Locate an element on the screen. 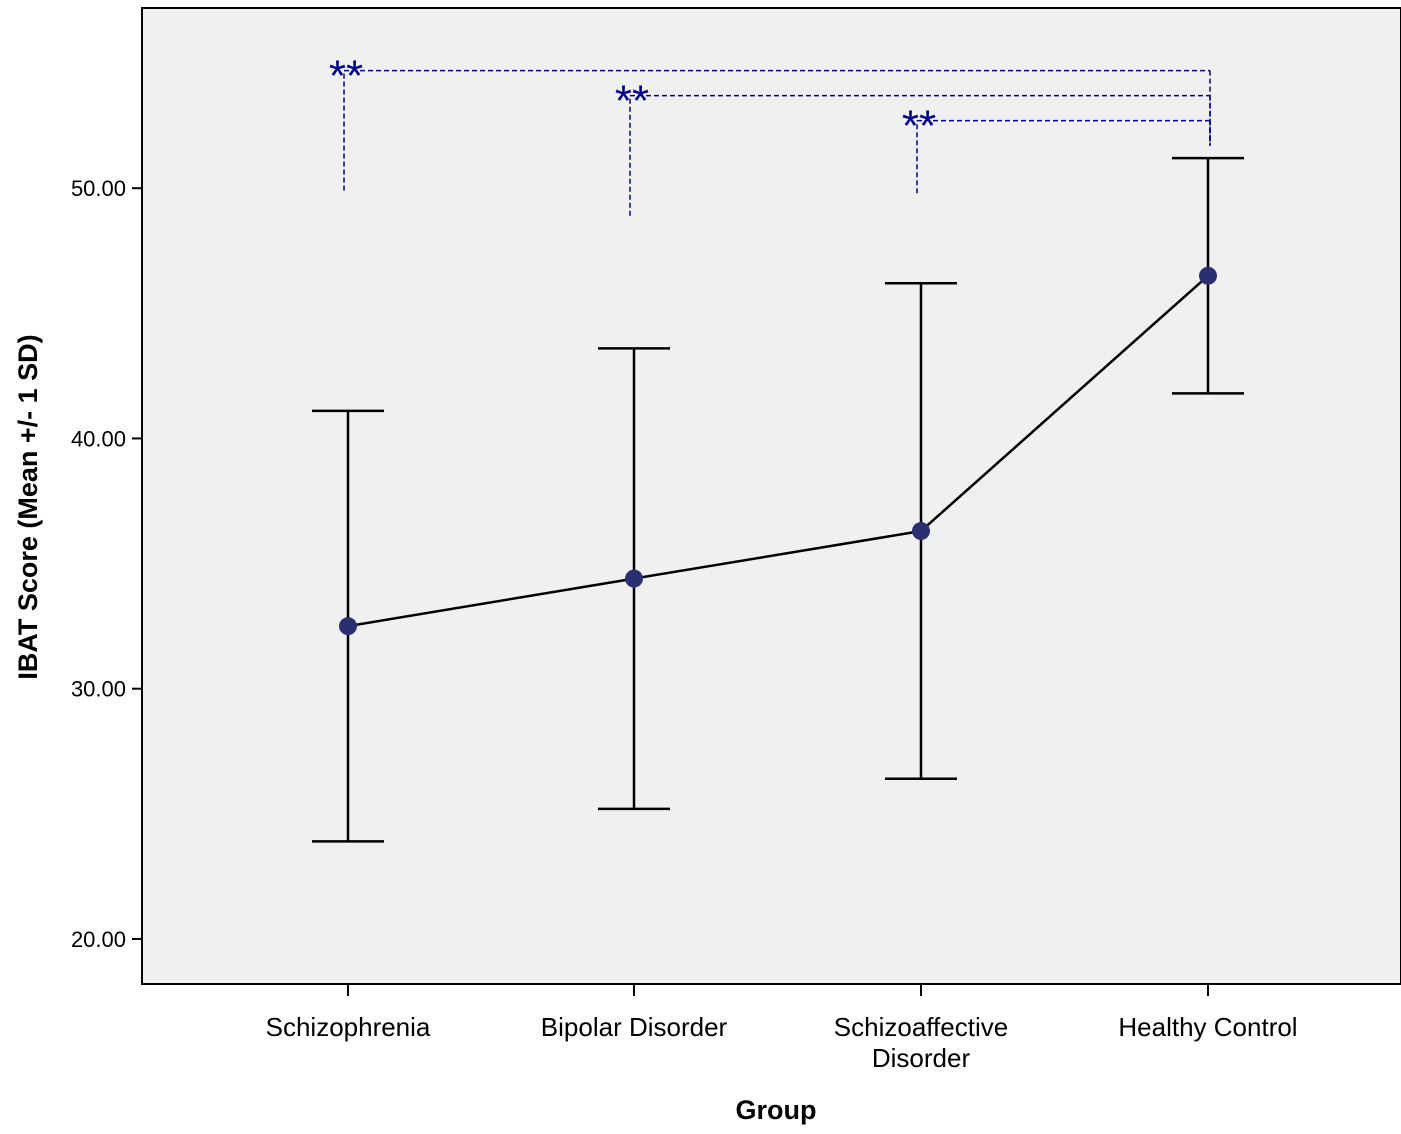 The image size is (1401, 1134). y-tick-label: 20.00 is located at coordinates (98, 939).